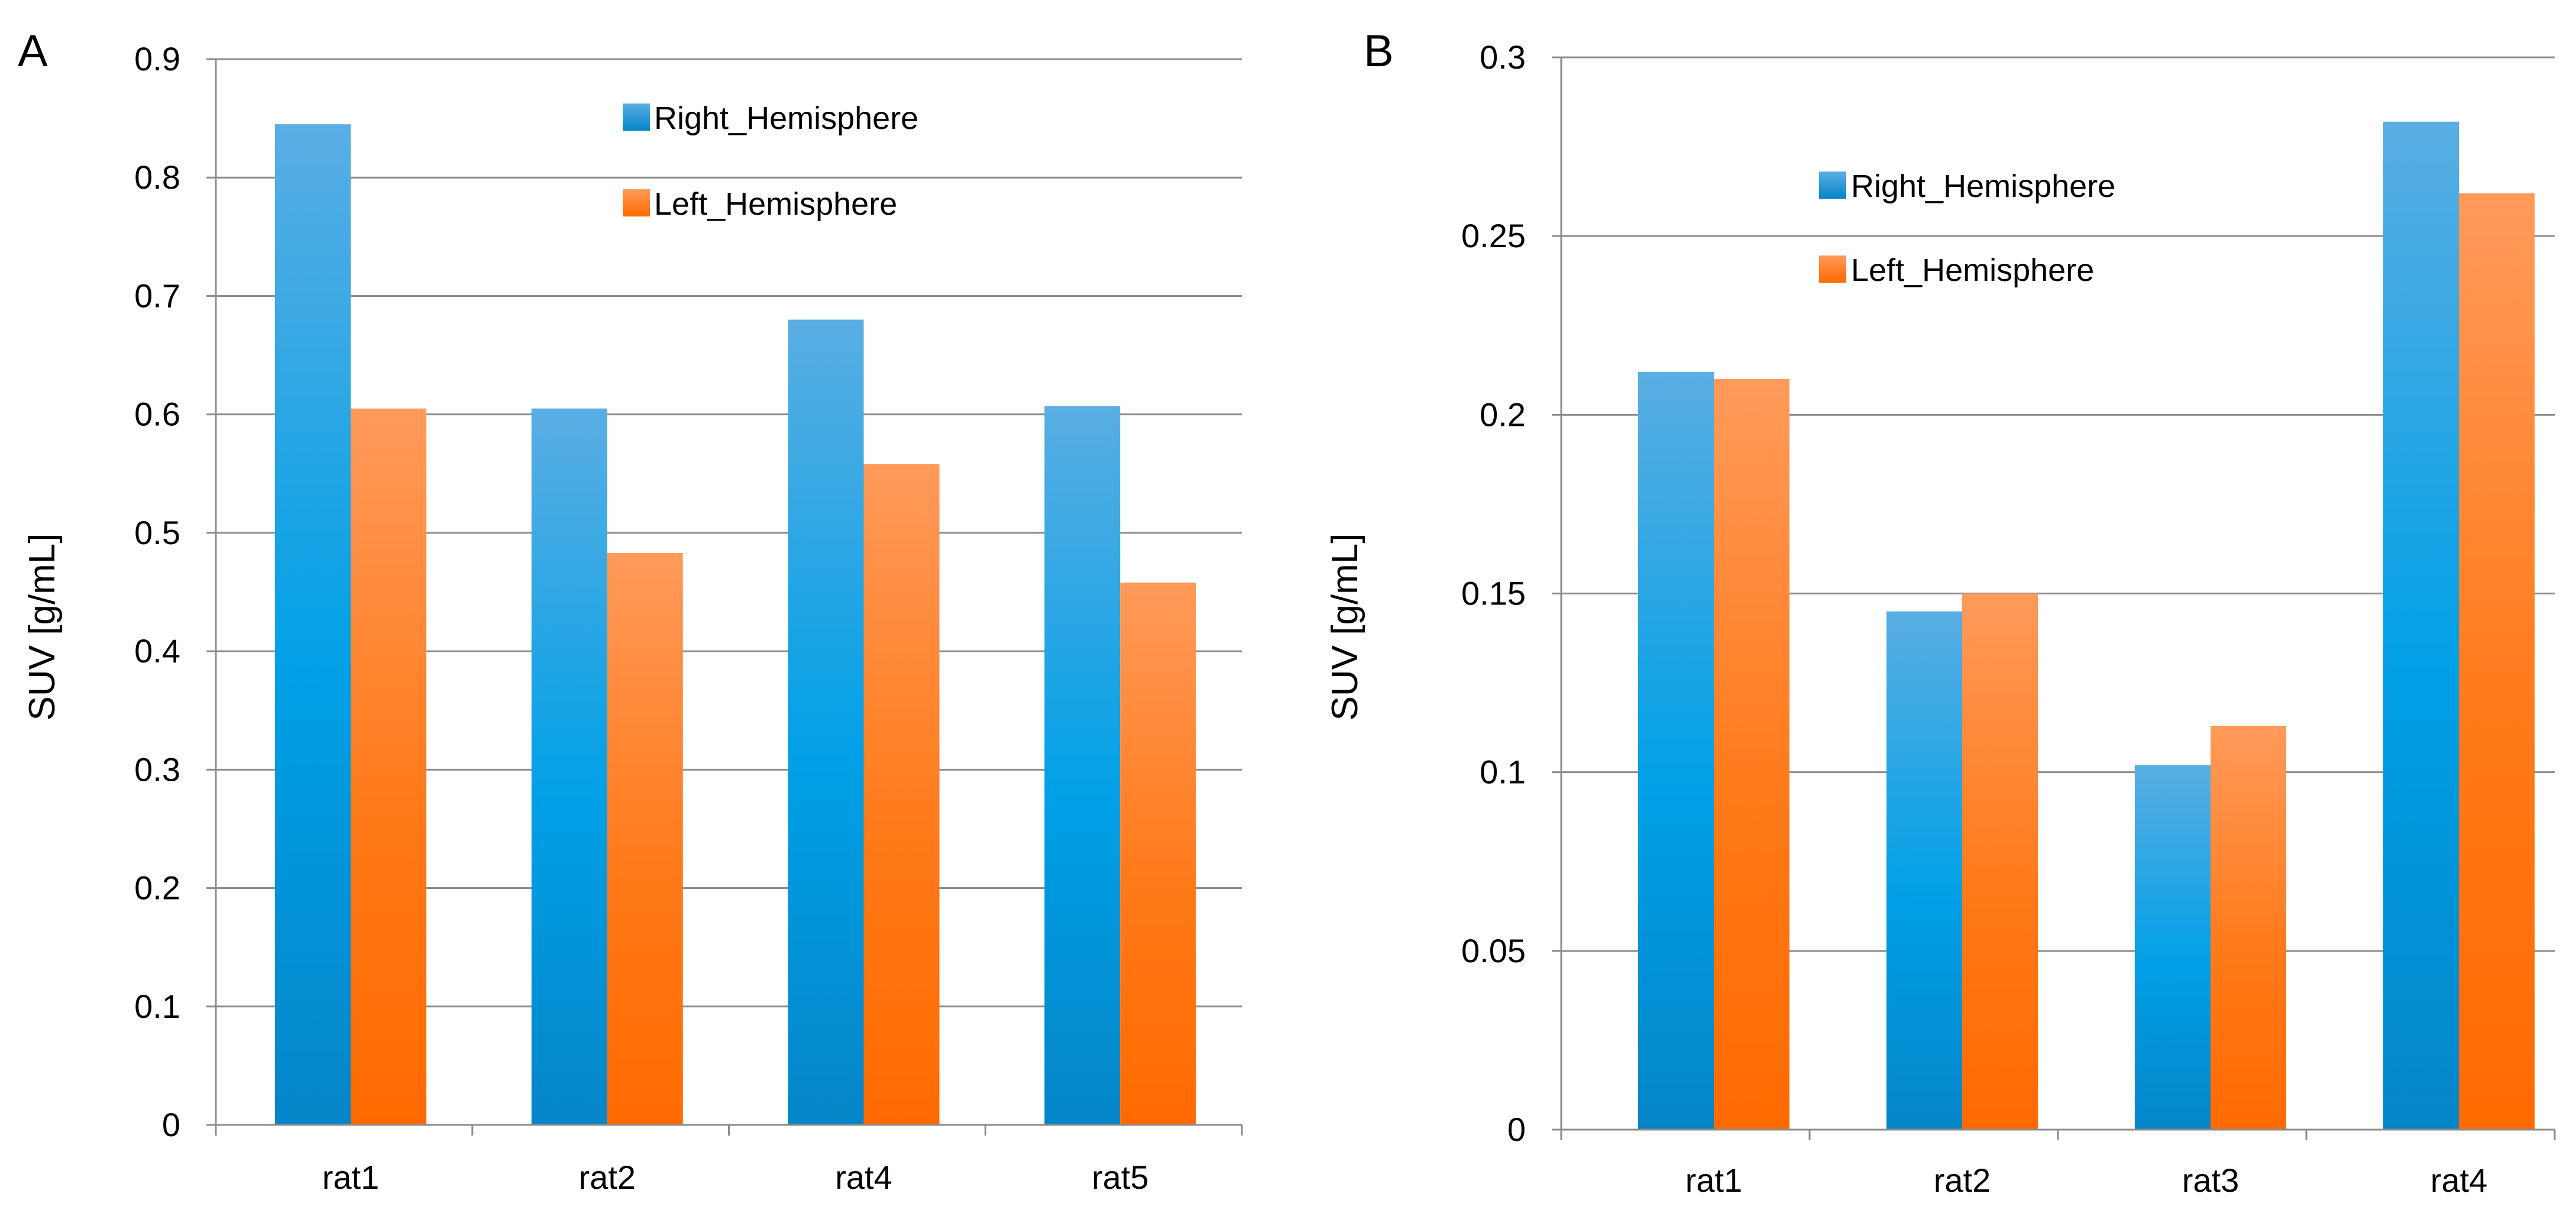 This screenshot has width=2576, height=1229. I want to click on panel-b-y-tick-label: 0.15, so click(1494, 593).